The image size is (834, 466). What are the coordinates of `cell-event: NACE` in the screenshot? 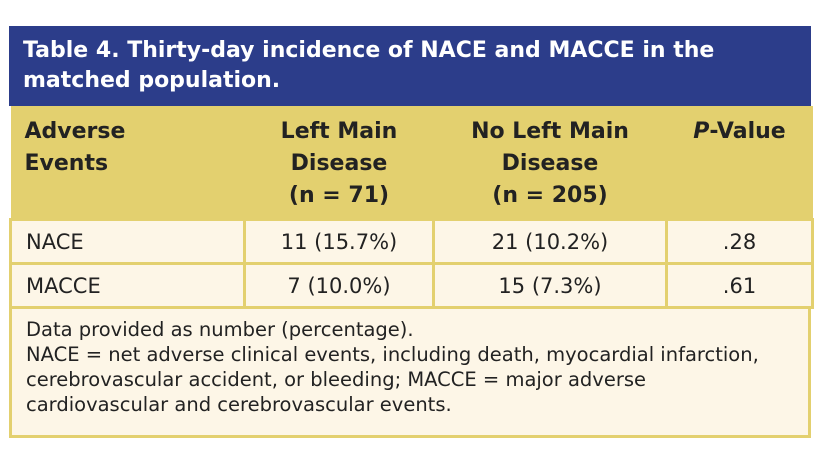 It's located at (127, 241).